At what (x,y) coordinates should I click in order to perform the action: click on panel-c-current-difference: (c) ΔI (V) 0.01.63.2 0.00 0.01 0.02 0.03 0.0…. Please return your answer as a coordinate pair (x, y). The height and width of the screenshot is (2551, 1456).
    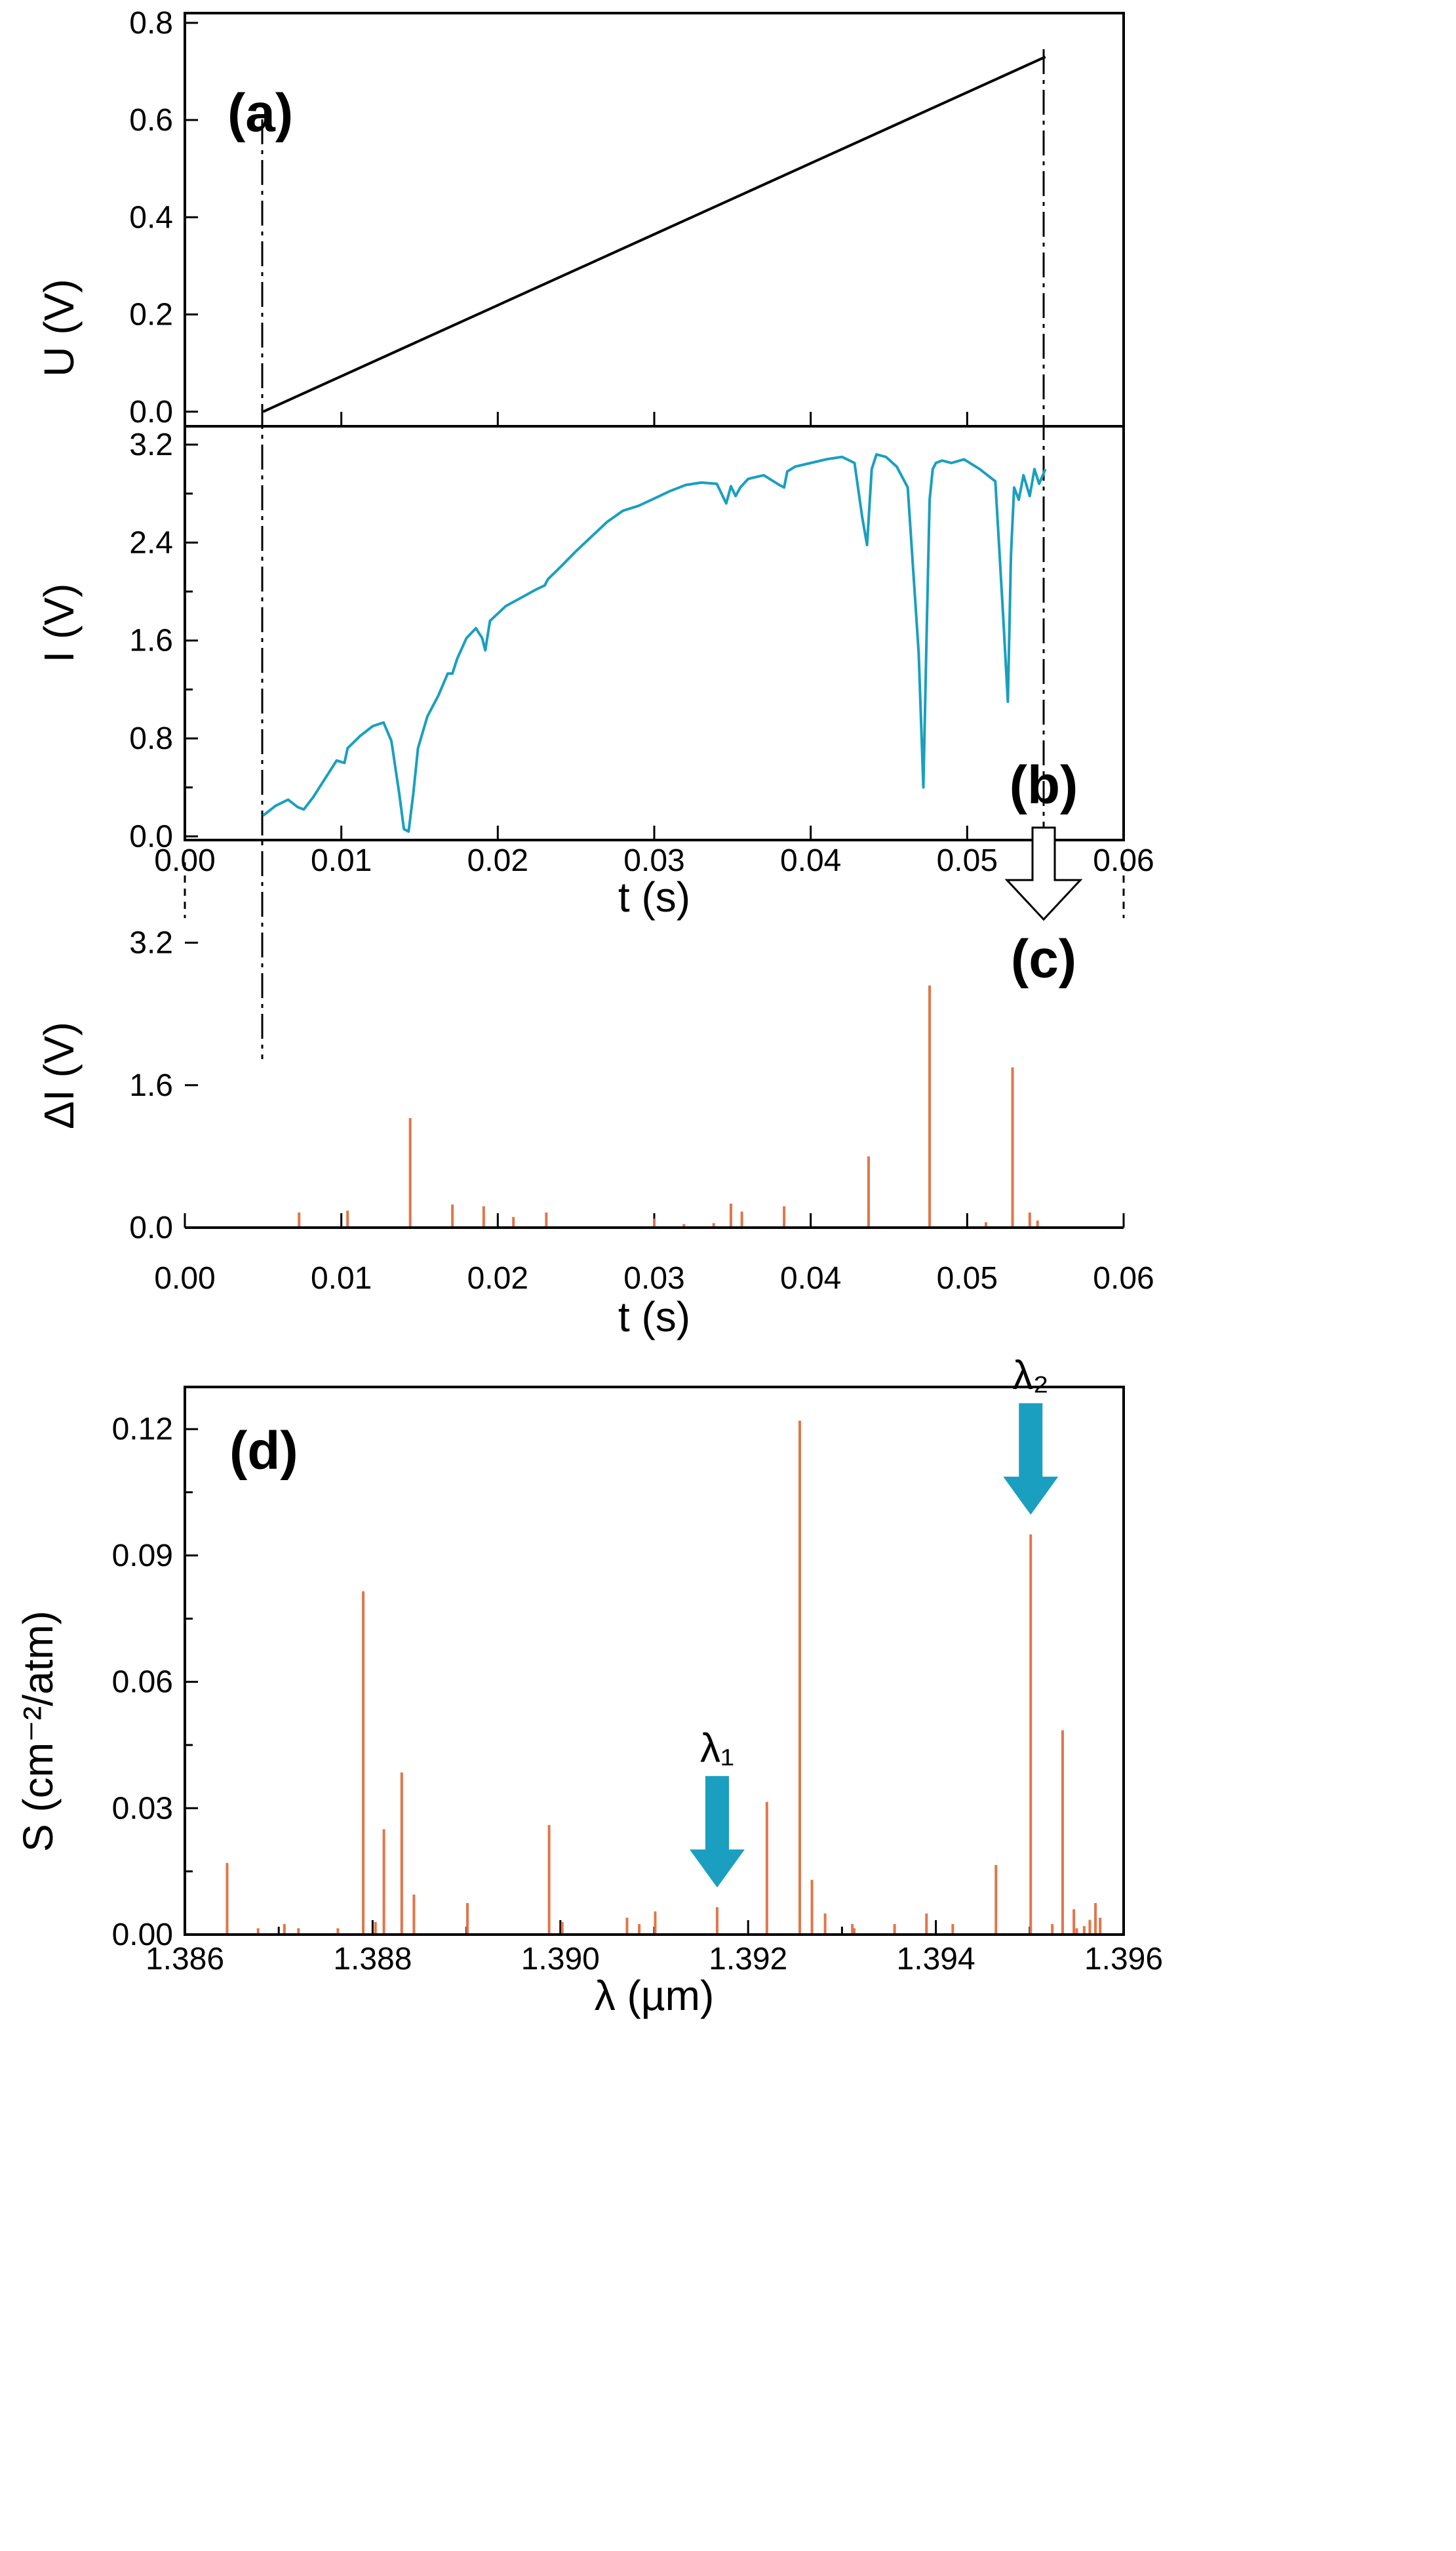
    Looking at the image, I should click on (594, 1133).